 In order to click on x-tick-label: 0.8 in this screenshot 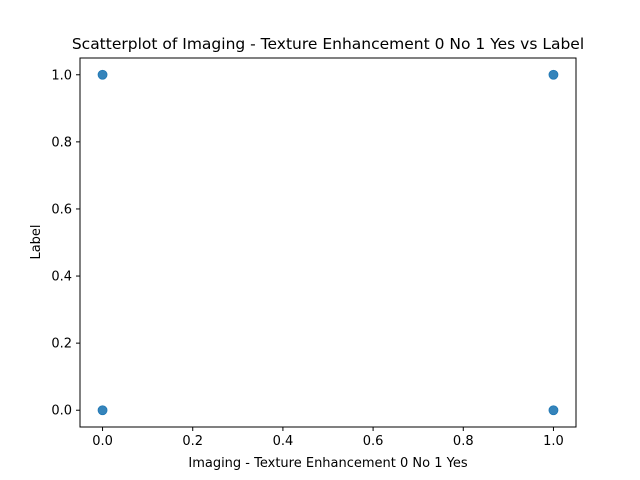, I will do `click(463, 441)`.